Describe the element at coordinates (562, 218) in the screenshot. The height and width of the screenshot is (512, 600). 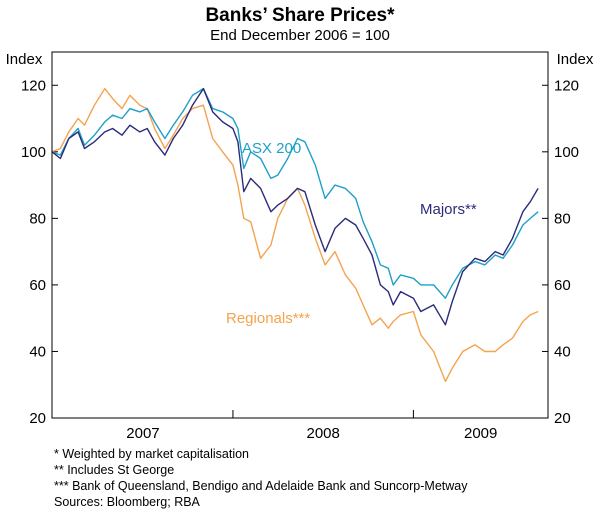
I see `y-tick-label-right: 80` at that location.